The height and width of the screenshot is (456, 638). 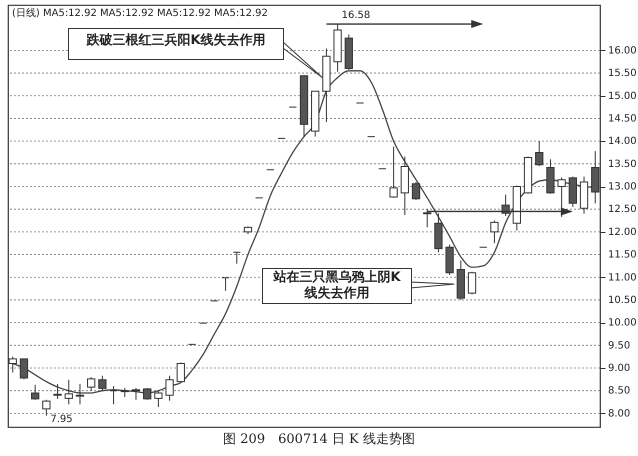 I want to click on y-tick-label: 13.50, so click(x=622, y=164).